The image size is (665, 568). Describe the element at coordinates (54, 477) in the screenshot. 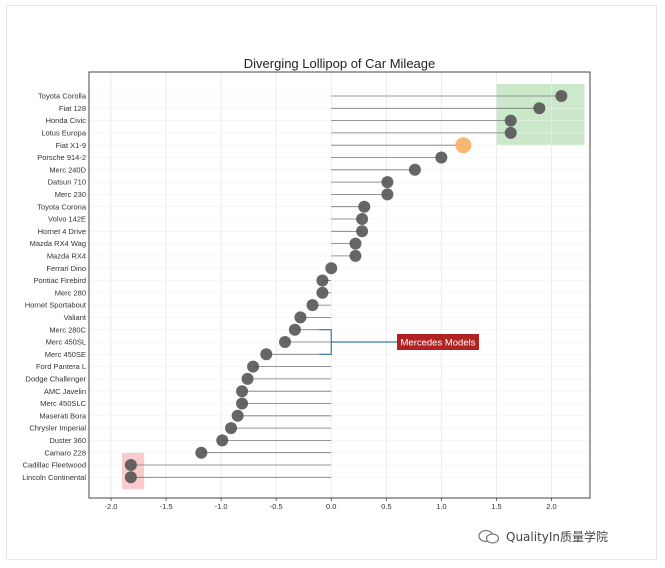

I see `category-label-31: Lincoln Continental` at that location.